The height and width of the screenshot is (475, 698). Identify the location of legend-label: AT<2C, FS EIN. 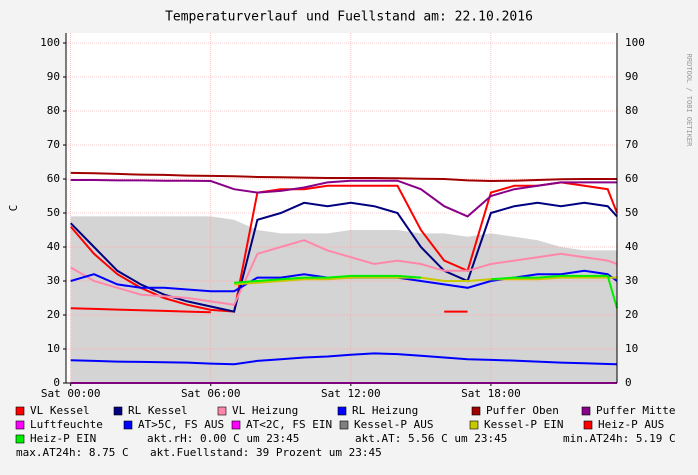
(289, 424).